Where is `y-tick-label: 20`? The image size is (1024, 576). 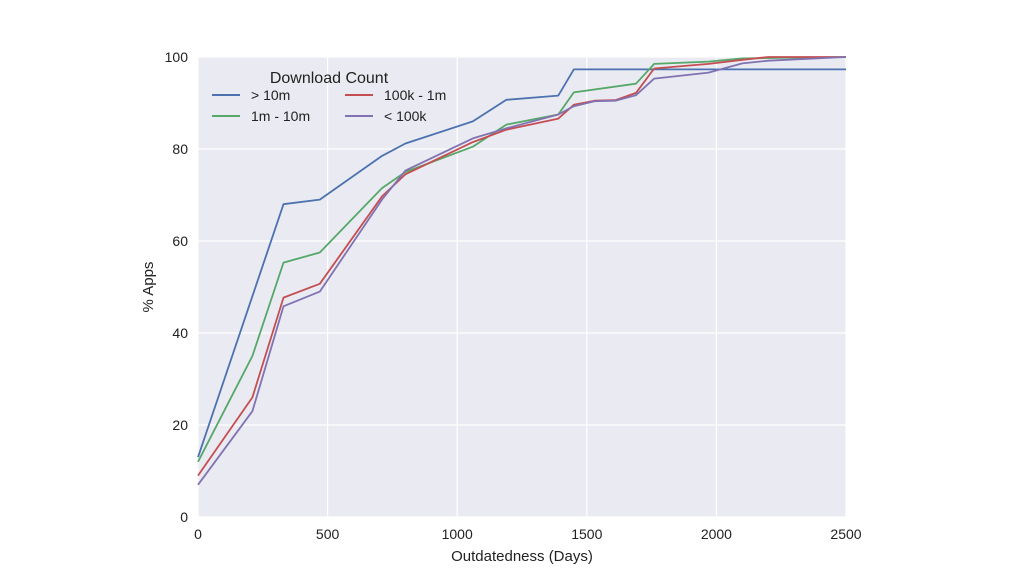 y-tick-label: 20 is located at coordinates (180, 425).